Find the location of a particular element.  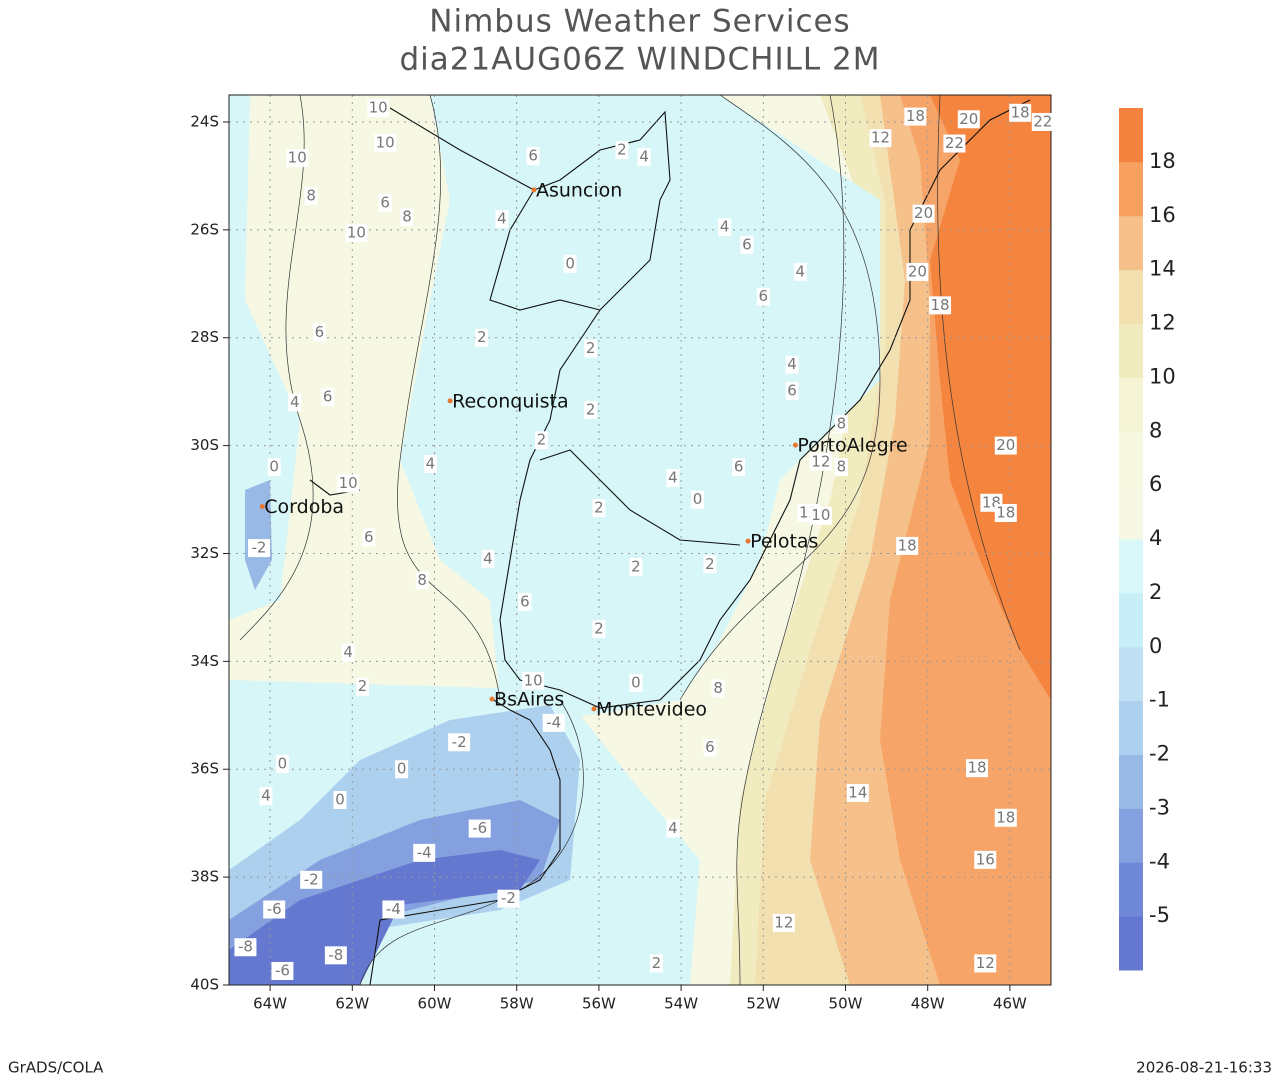

coastline is located at coordinates (465, 841).